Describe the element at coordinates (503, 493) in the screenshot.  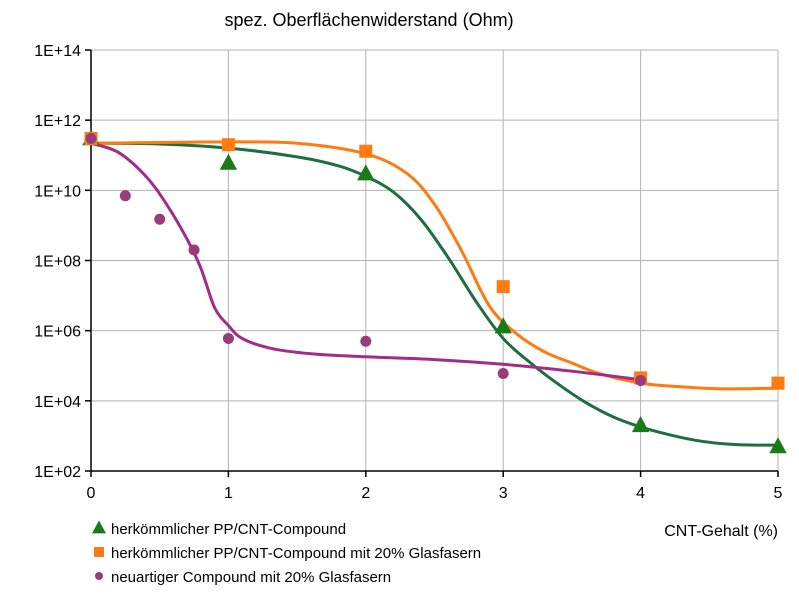
I see `x-tick-label: 3` at that location.